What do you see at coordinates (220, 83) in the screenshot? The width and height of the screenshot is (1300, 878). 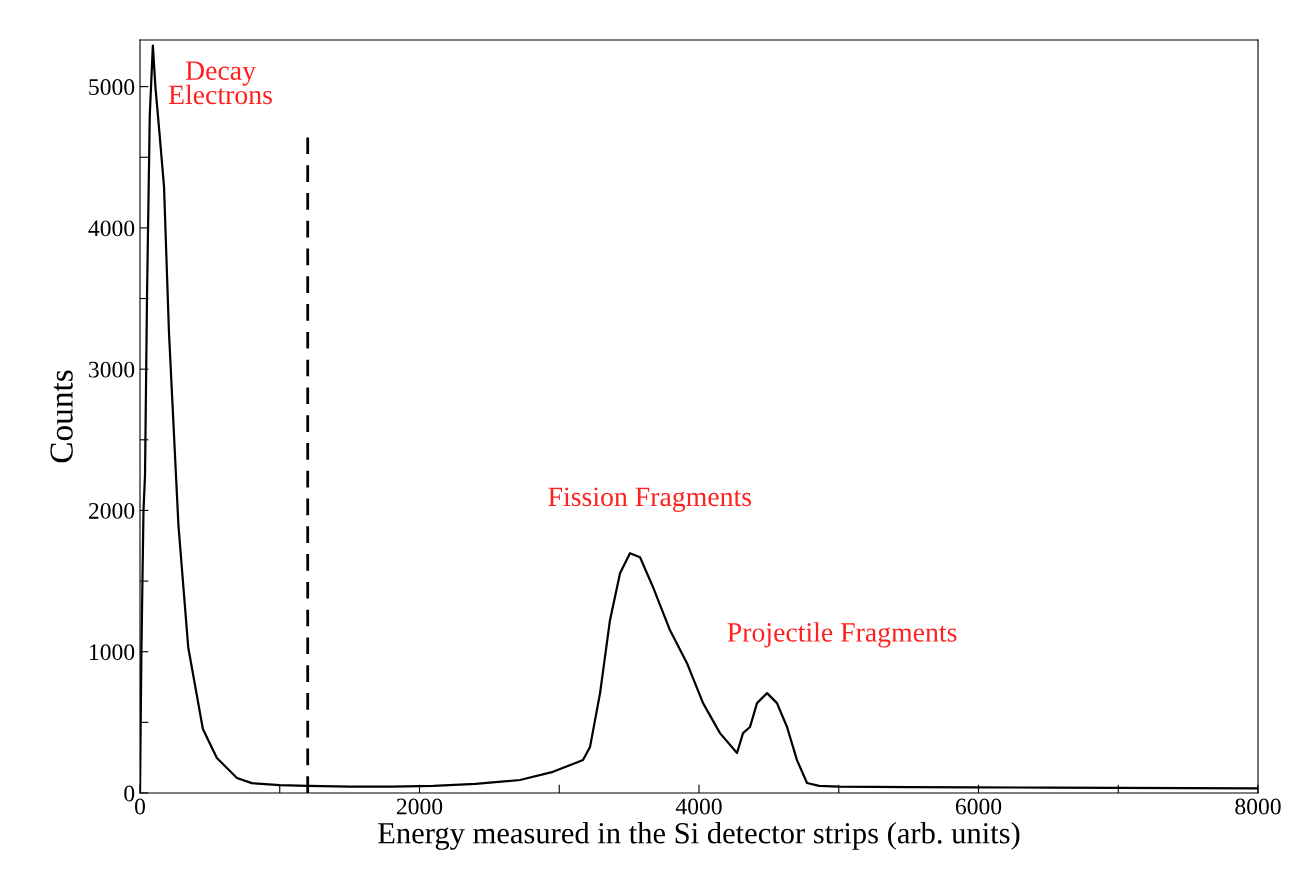 I see `annotation: Decay Electrons` at bounding box center [220, 83].